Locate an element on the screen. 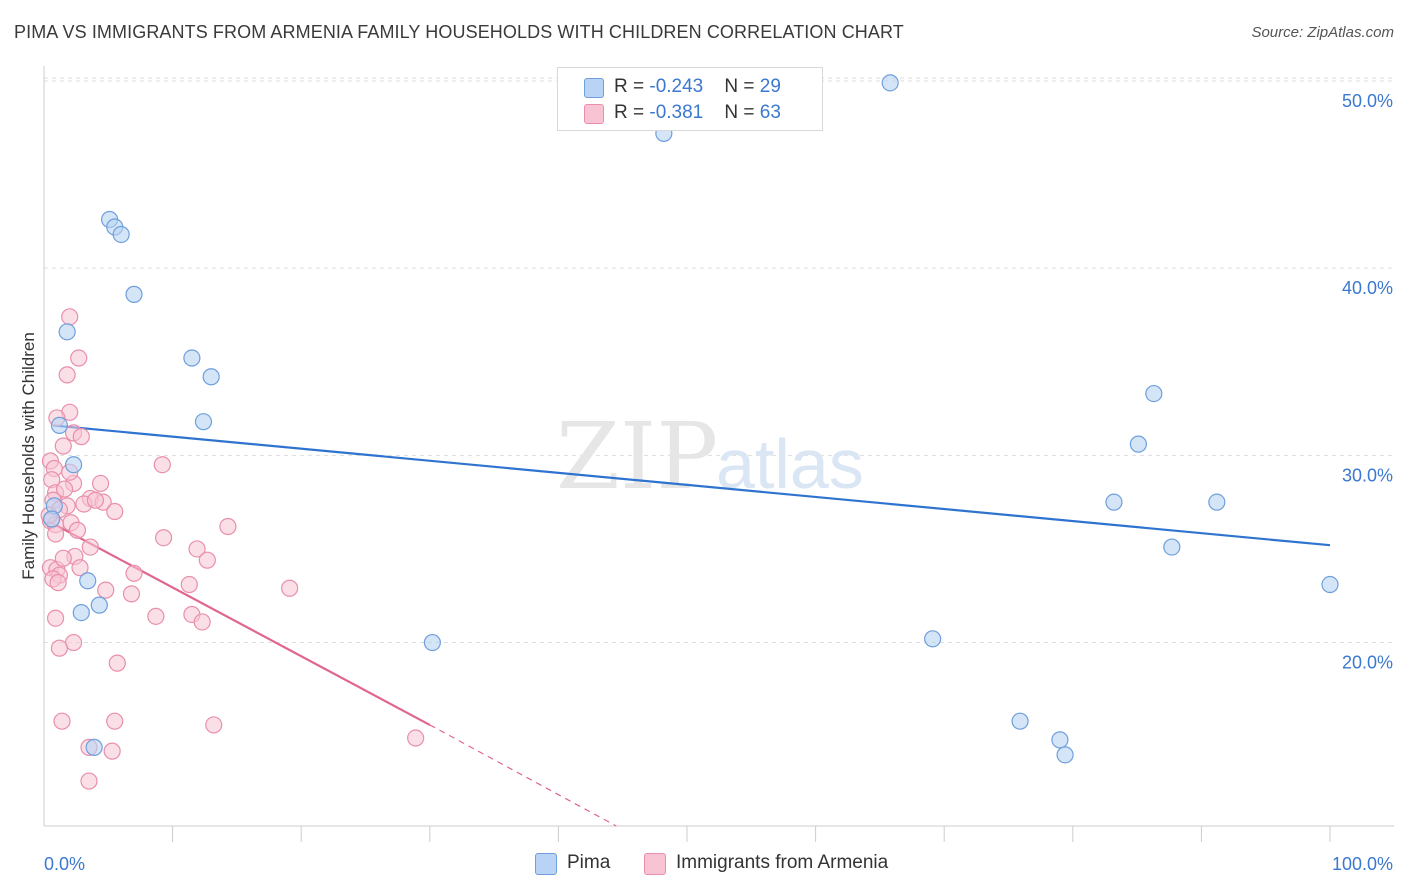 The image size is (1406, 892). bottom-legend-pima: Pima is located at coordinates (590, 864).